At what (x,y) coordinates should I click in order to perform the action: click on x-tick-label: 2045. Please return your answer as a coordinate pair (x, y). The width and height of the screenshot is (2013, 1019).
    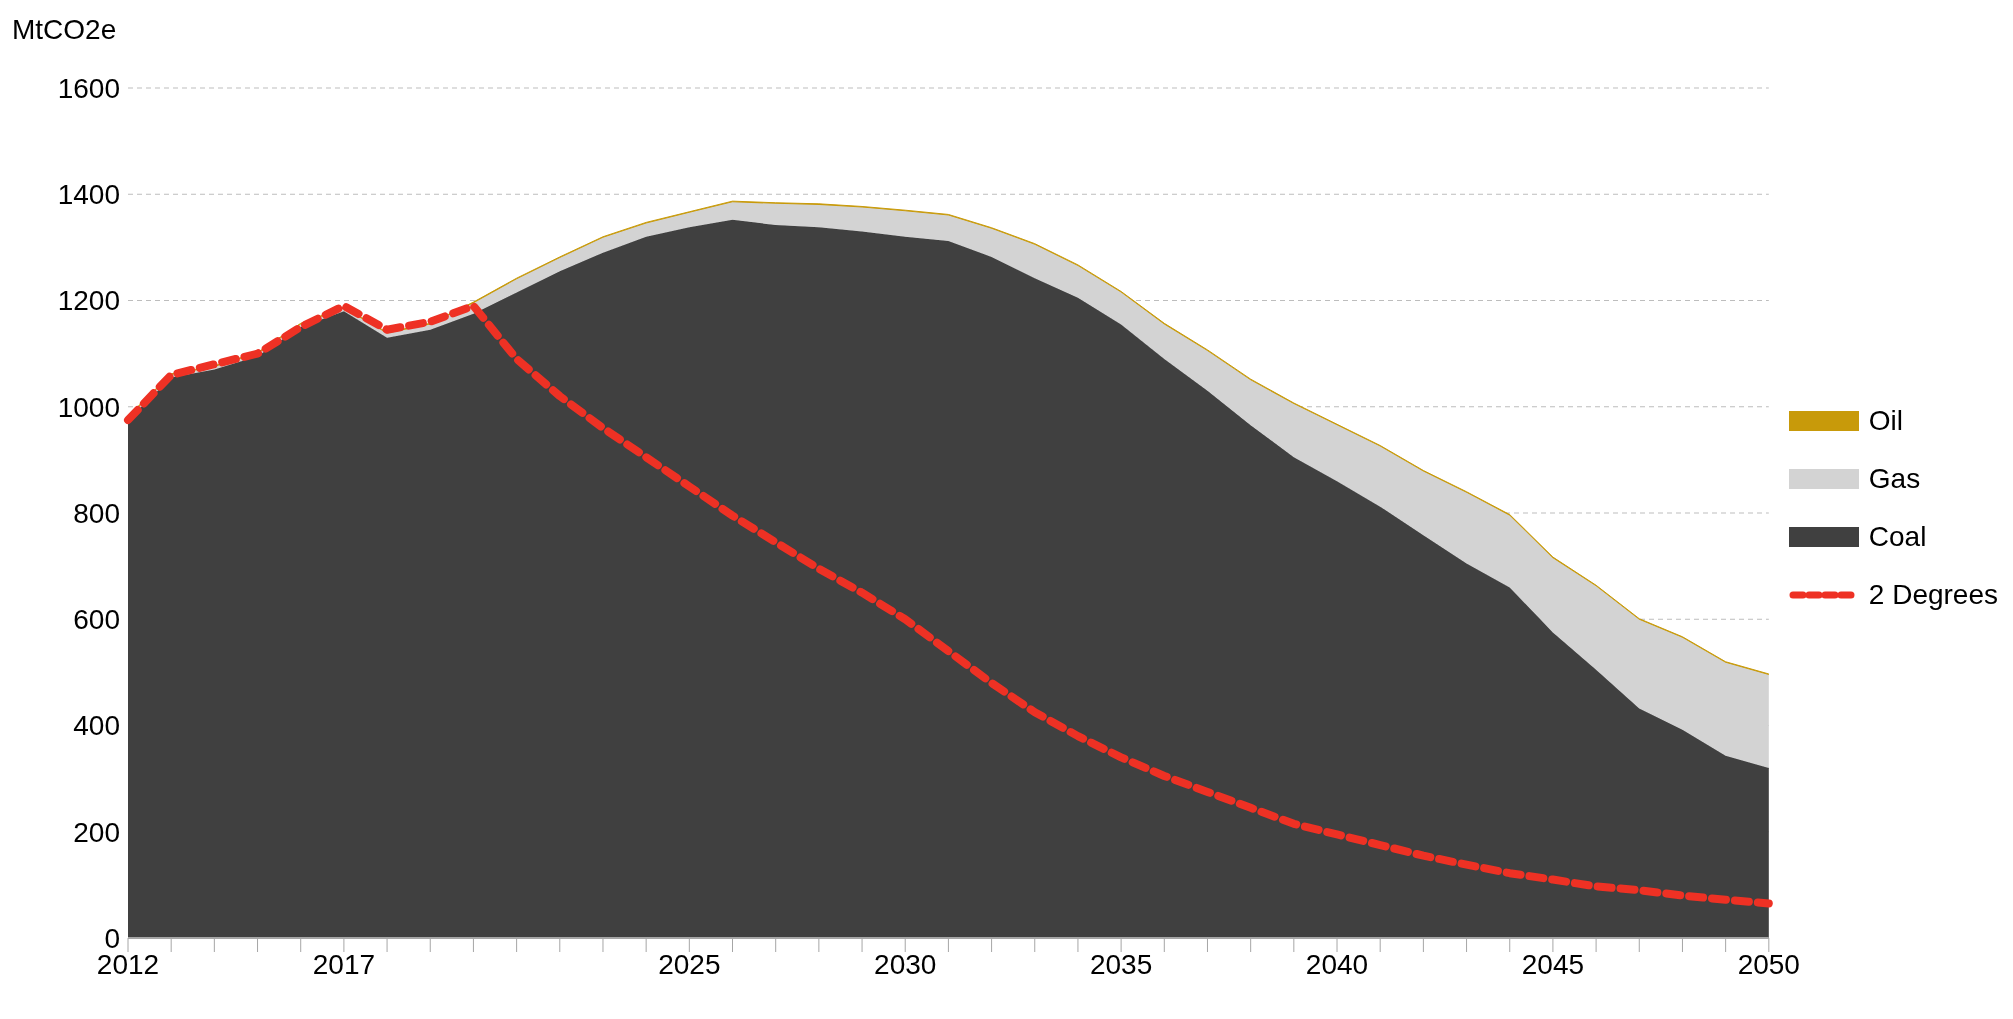
    Looking at the image, I should click on (1553, 964).